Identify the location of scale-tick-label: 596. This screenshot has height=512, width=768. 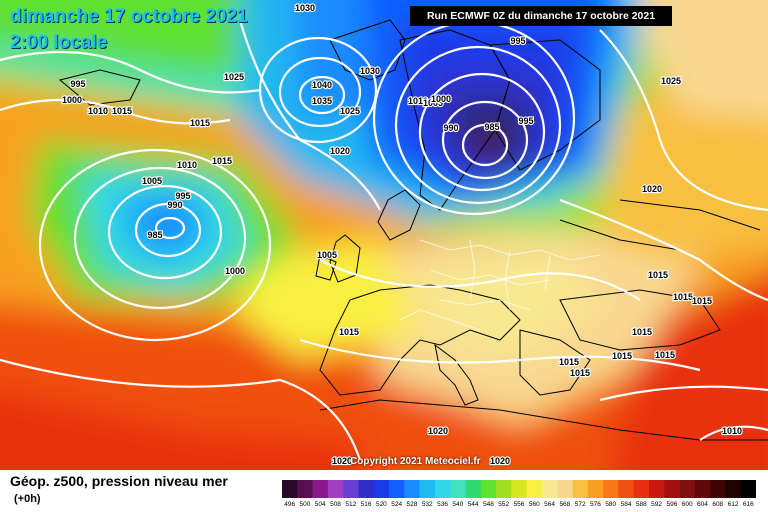
(671, 504).